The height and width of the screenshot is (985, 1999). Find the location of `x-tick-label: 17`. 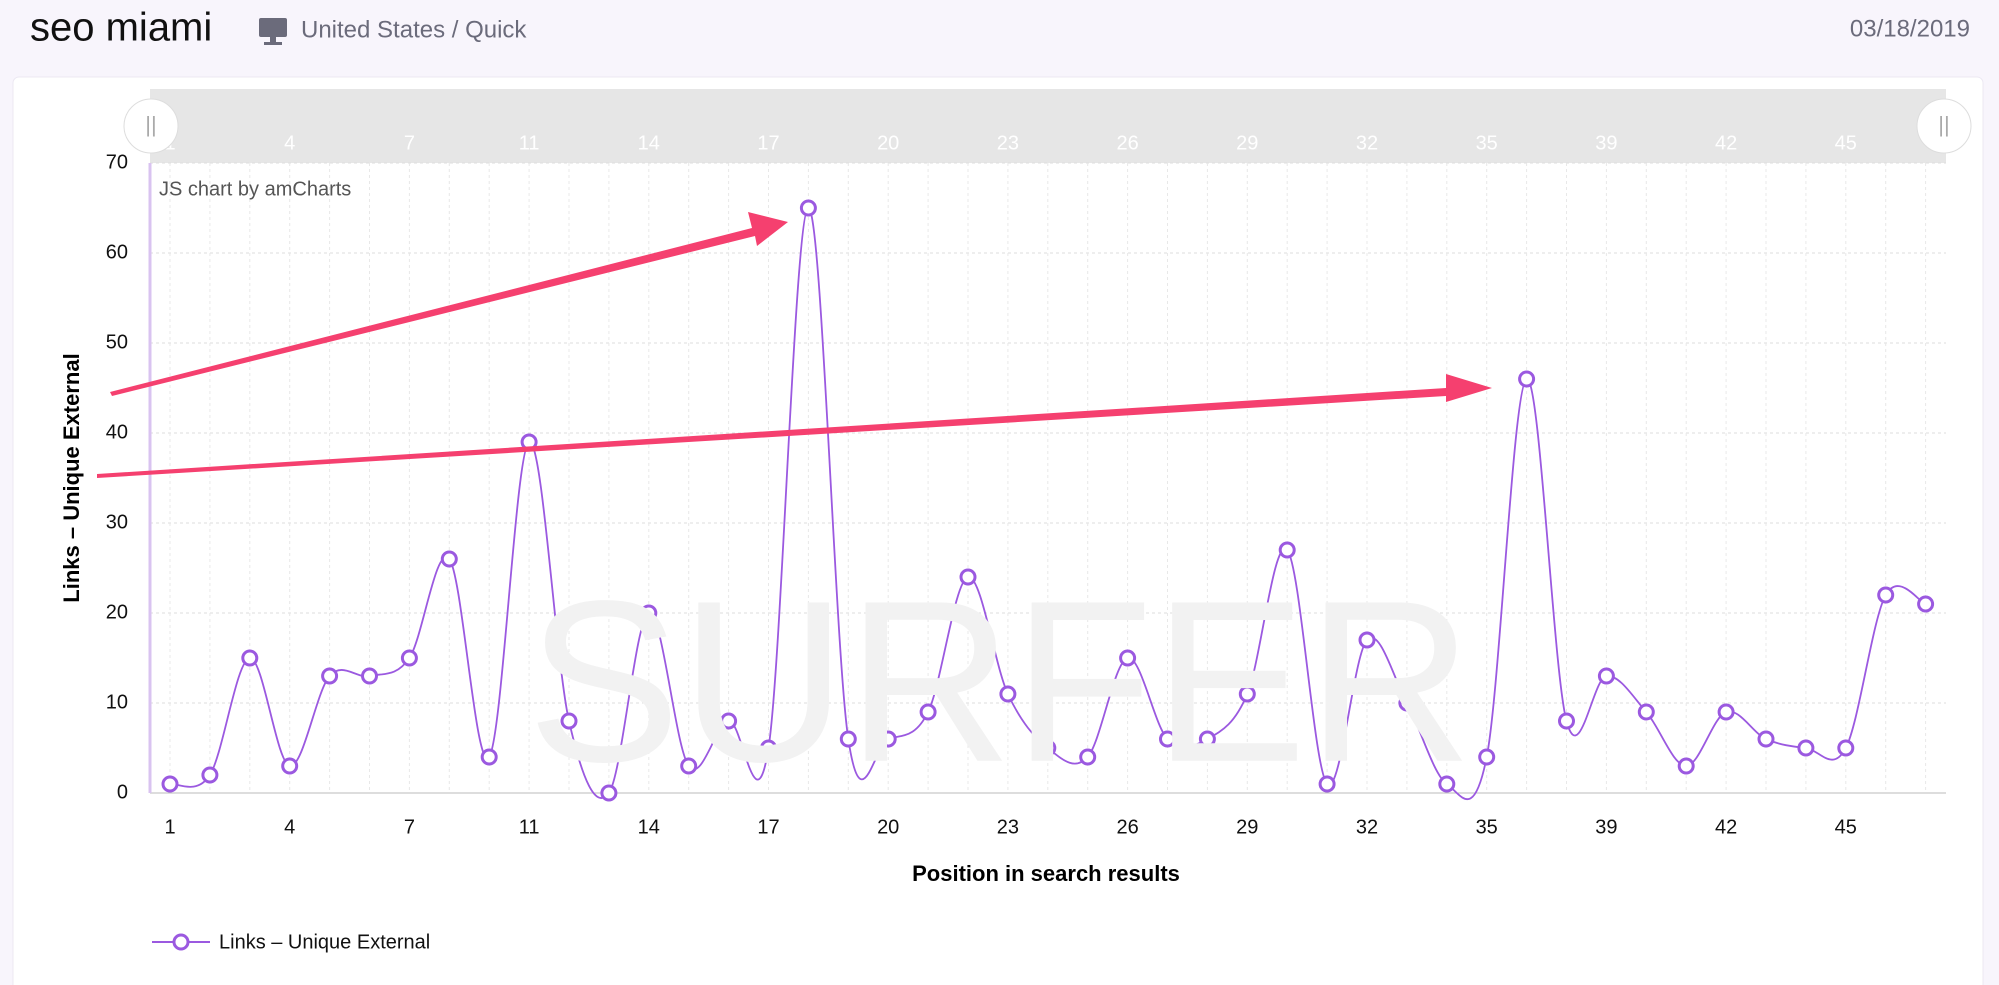

x-tick-label: 17 is located at coordinates (768, 827).